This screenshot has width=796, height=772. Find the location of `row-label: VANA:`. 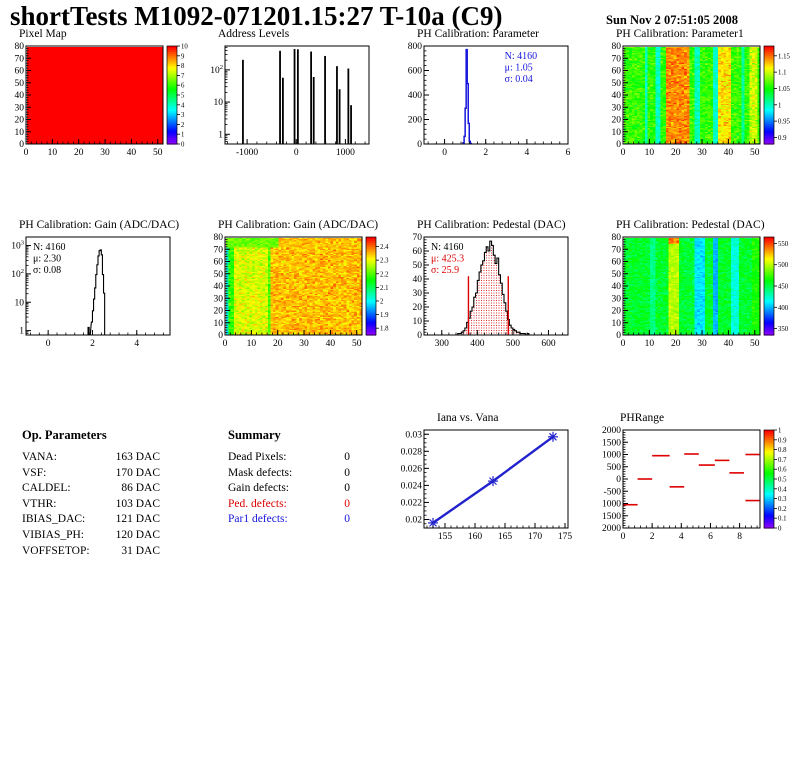

row-label: VANA: is located at coordinates (39, 457).